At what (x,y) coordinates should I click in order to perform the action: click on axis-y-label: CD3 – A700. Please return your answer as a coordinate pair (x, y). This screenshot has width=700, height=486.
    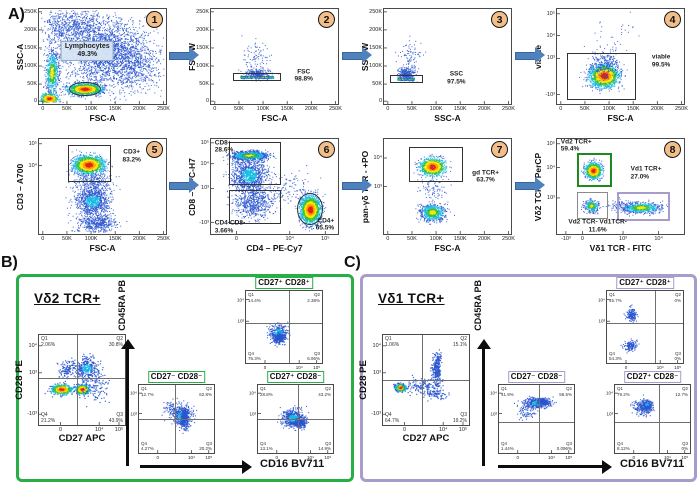
    Looking at the image, I should click on (20, 186).